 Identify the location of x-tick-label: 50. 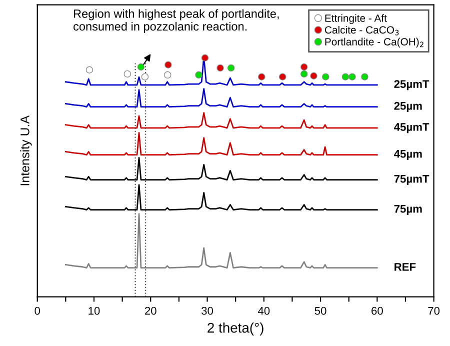
(320, 310).